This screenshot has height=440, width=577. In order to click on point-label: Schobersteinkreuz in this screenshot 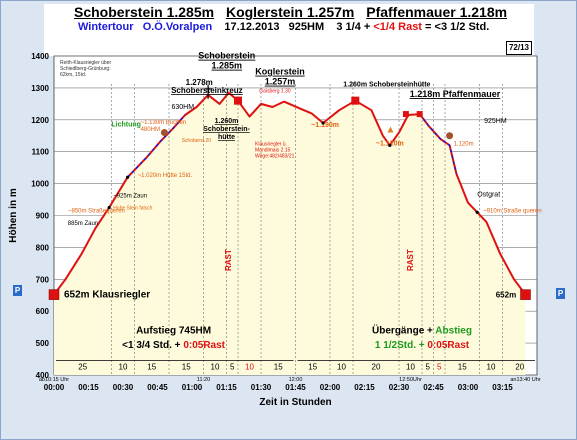, I will do `click(207, 90)`.